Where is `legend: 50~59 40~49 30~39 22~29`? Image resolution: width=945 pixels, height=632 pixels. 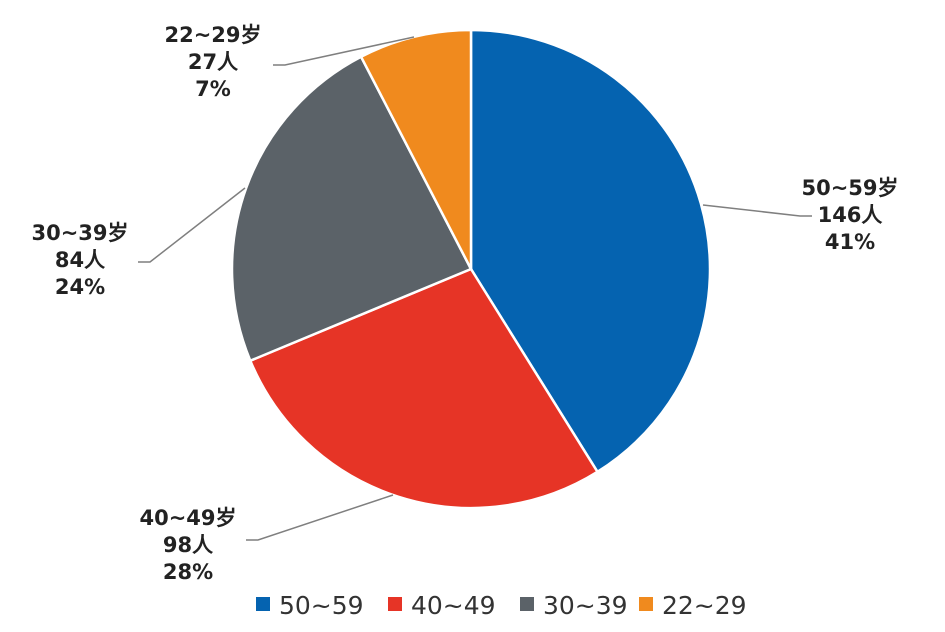 legend: 50~59 40~49 30~39 22~29 is located at coordinates (501, 605).